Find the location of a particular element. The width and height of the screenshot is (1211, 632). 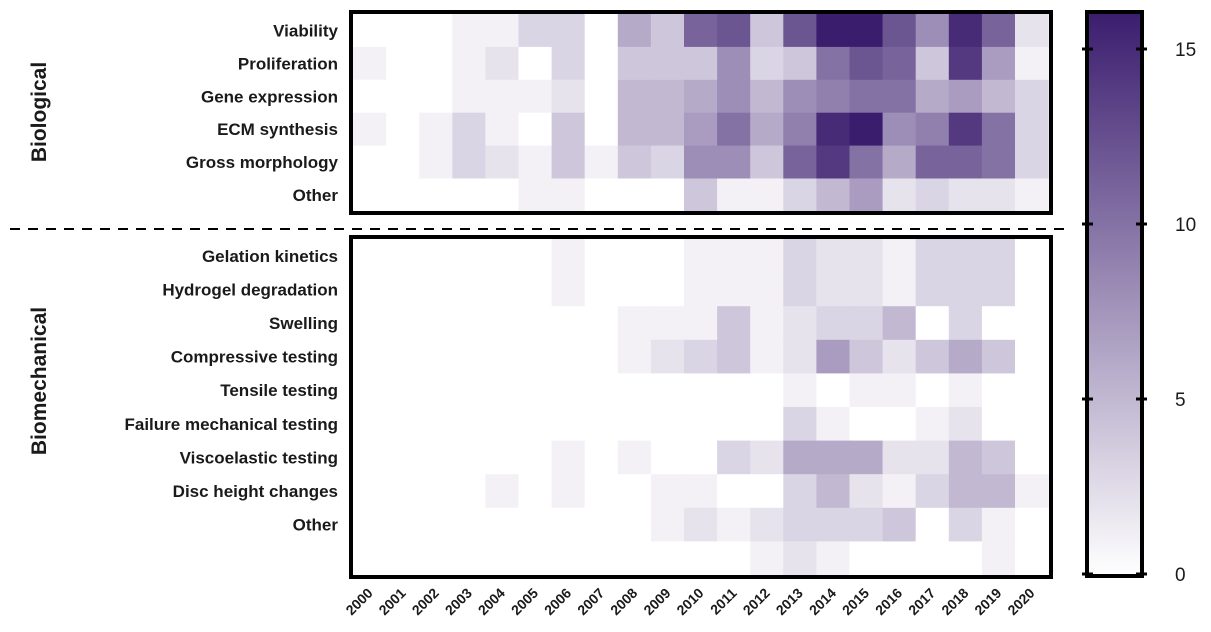

group-label-biological: Biological is located at coordinates (39, 112).